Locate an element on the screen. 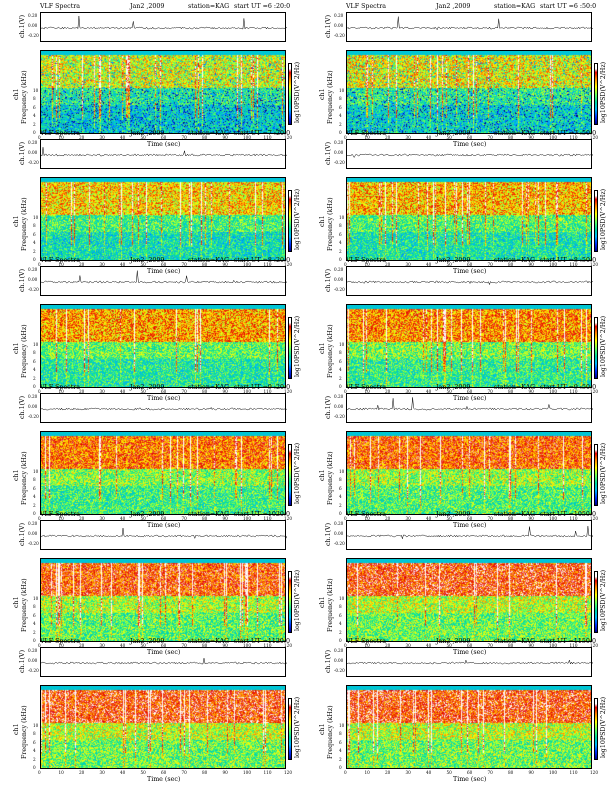 The image size is (612, 792). time-tick-label: 100 is located at coordinates (247, 137).